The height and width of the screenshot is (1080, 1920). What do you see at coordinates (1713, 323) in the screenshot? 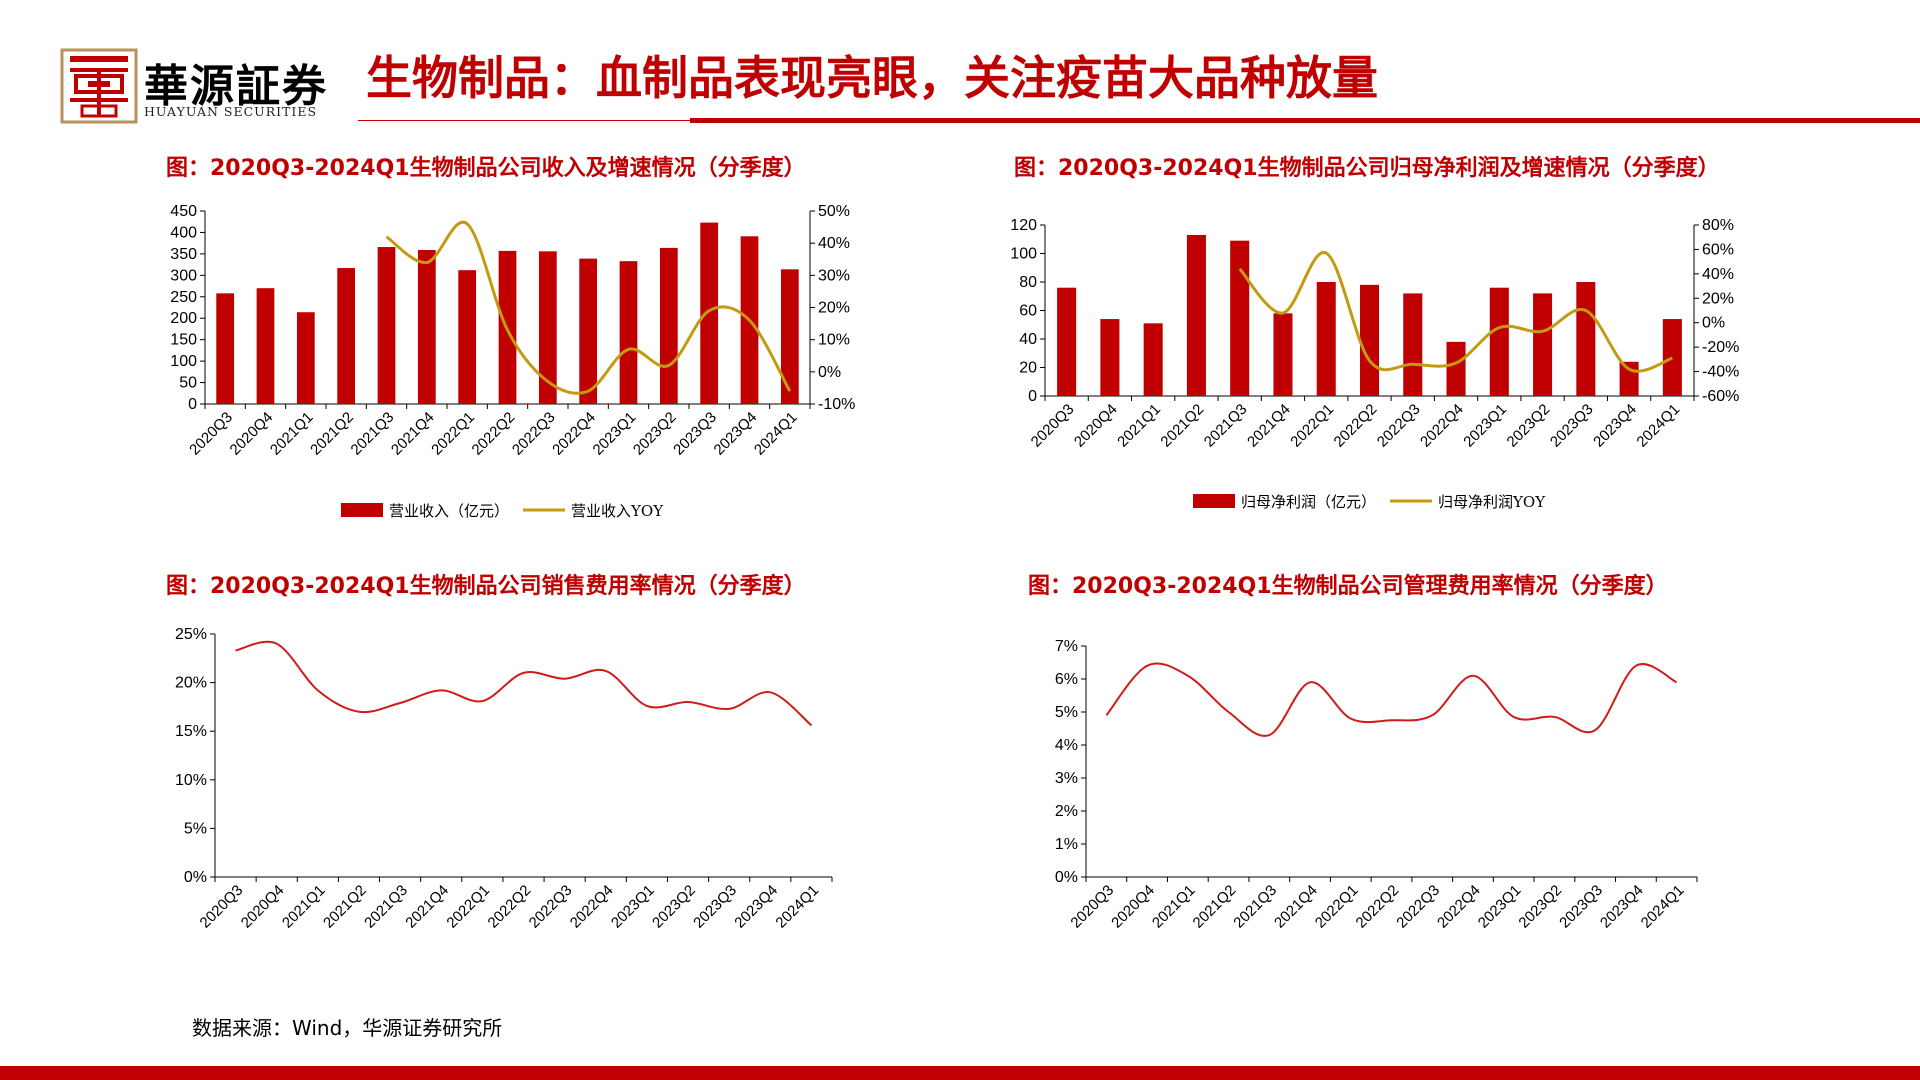
I see `profit-y2-tick-label: 0%` at bounding box center [1713, 323].